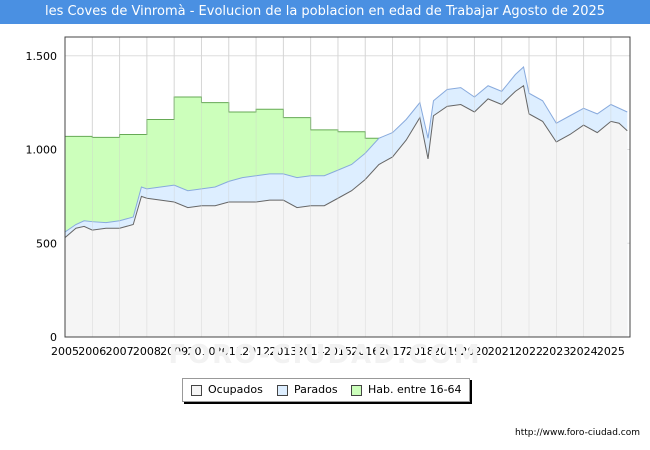 This screenshot has width=650, height=450. I want to click on footer-url: http://www.foro-ciudad.com, so click(577, 433).